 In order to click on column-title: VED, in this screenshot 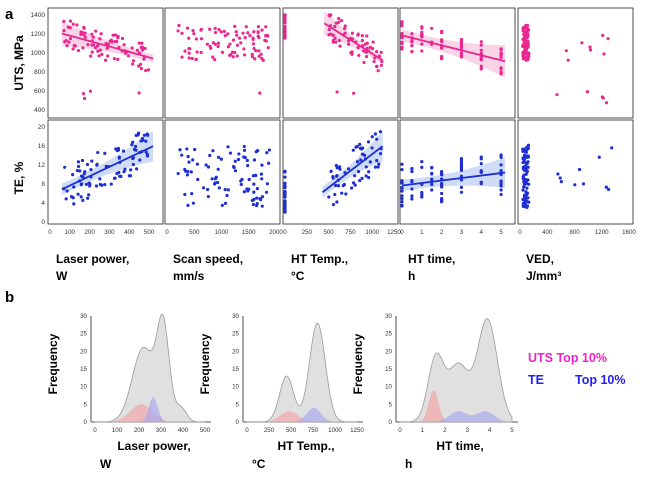, I will do `click(540, 259)`.